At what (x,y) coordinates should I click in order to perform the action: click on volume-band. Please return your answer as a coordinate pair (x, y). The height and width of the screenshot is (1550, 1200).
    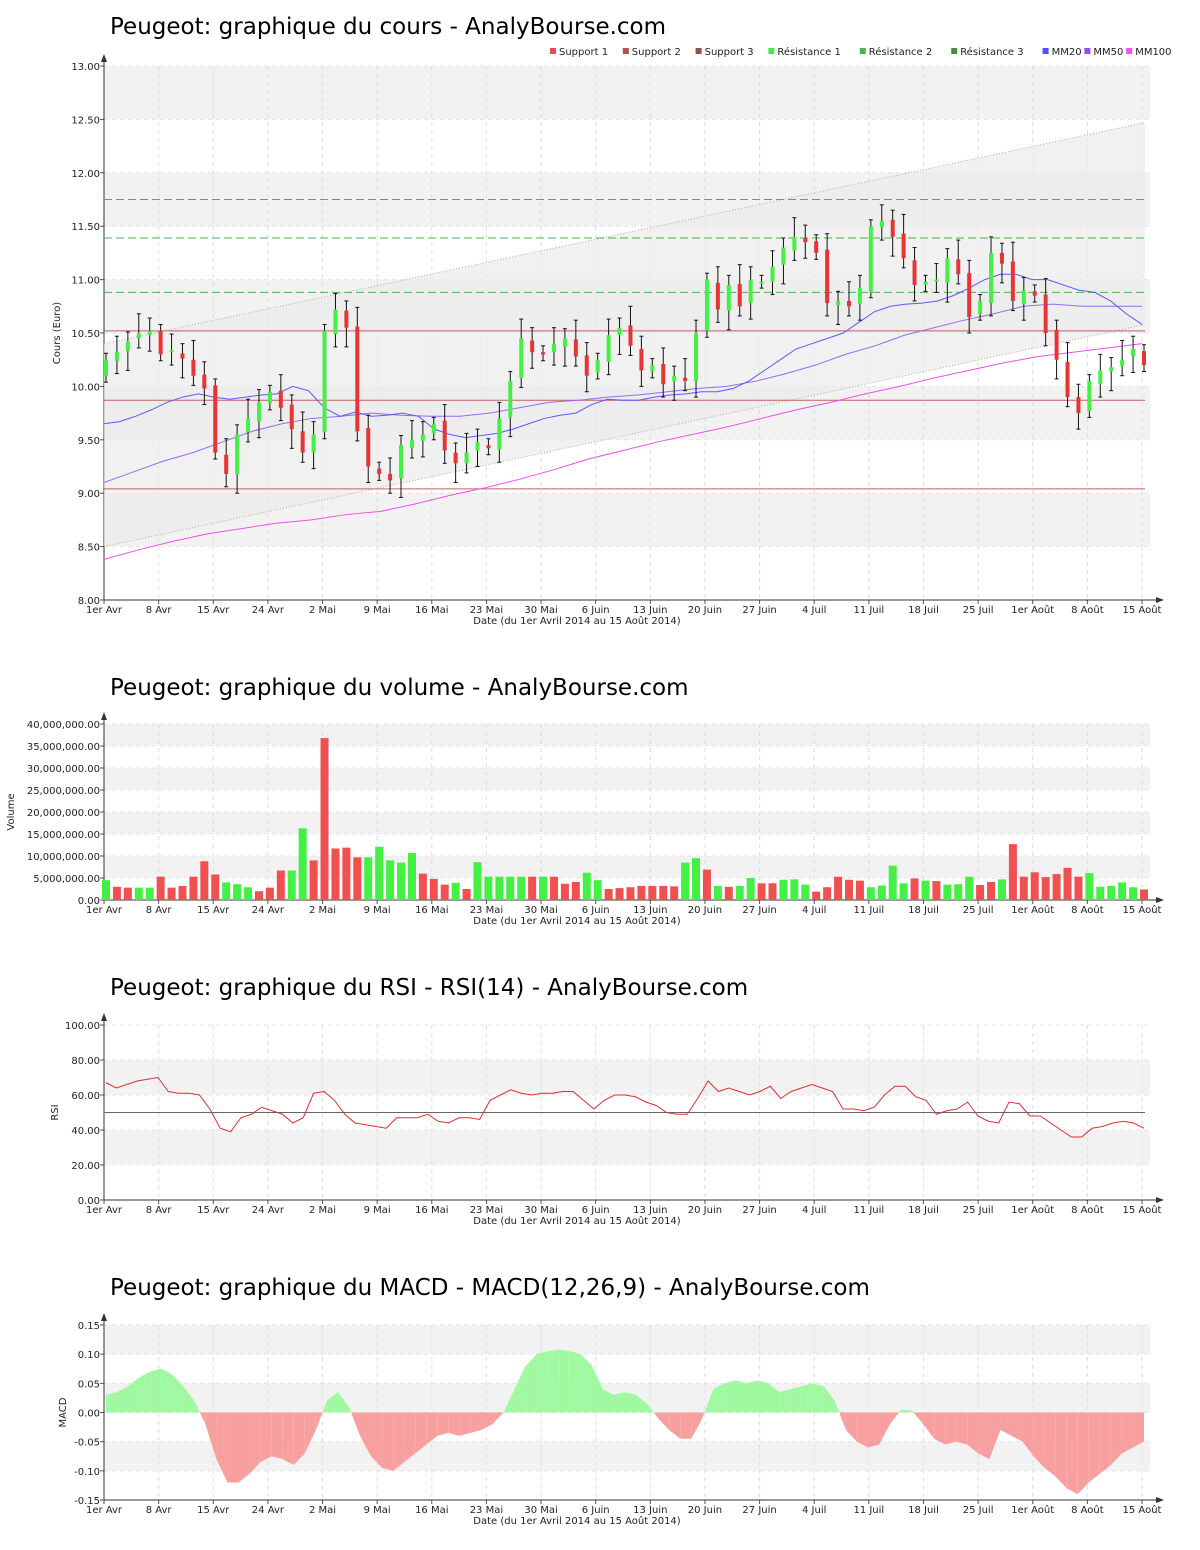
    Looking at the image, I should click on (627, 735).